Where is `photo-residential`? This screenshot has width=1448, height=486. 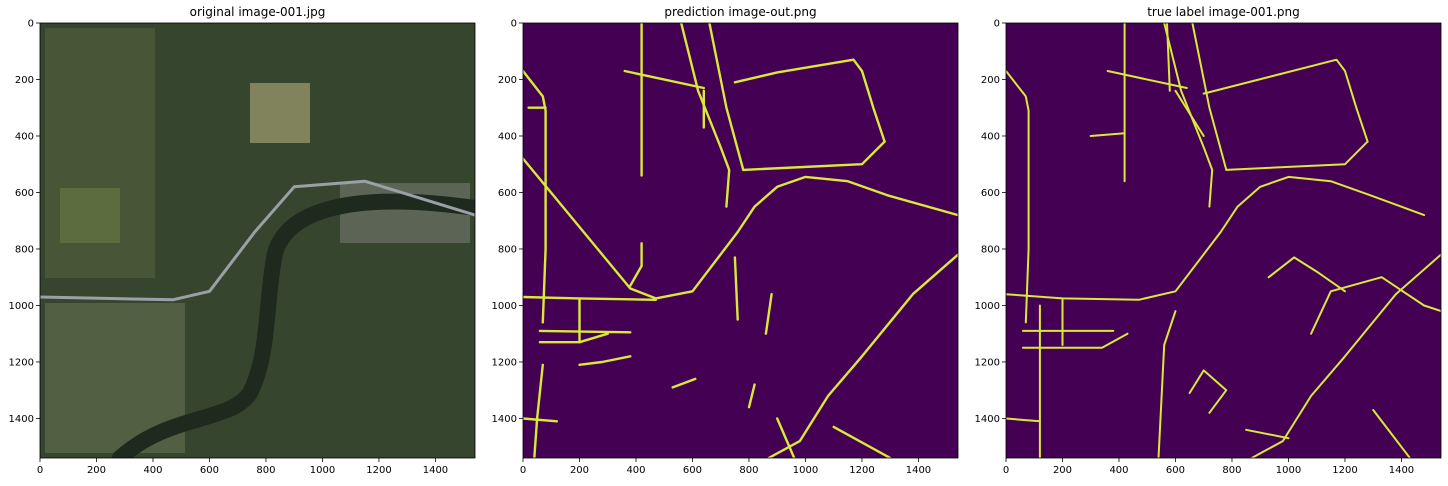 photo-residential is located at coordinates (100, 153).